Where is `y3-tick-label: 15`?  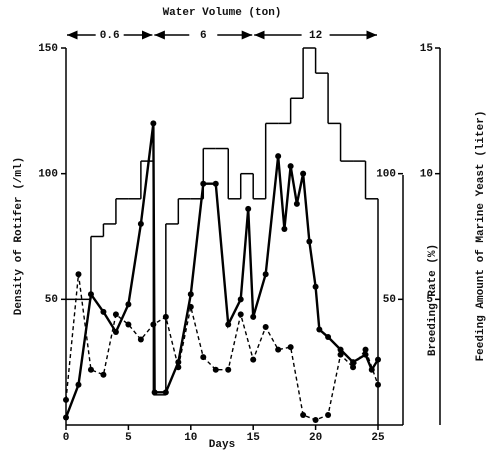
y3-tick-label: 15 is located at coordinates (427, 49).